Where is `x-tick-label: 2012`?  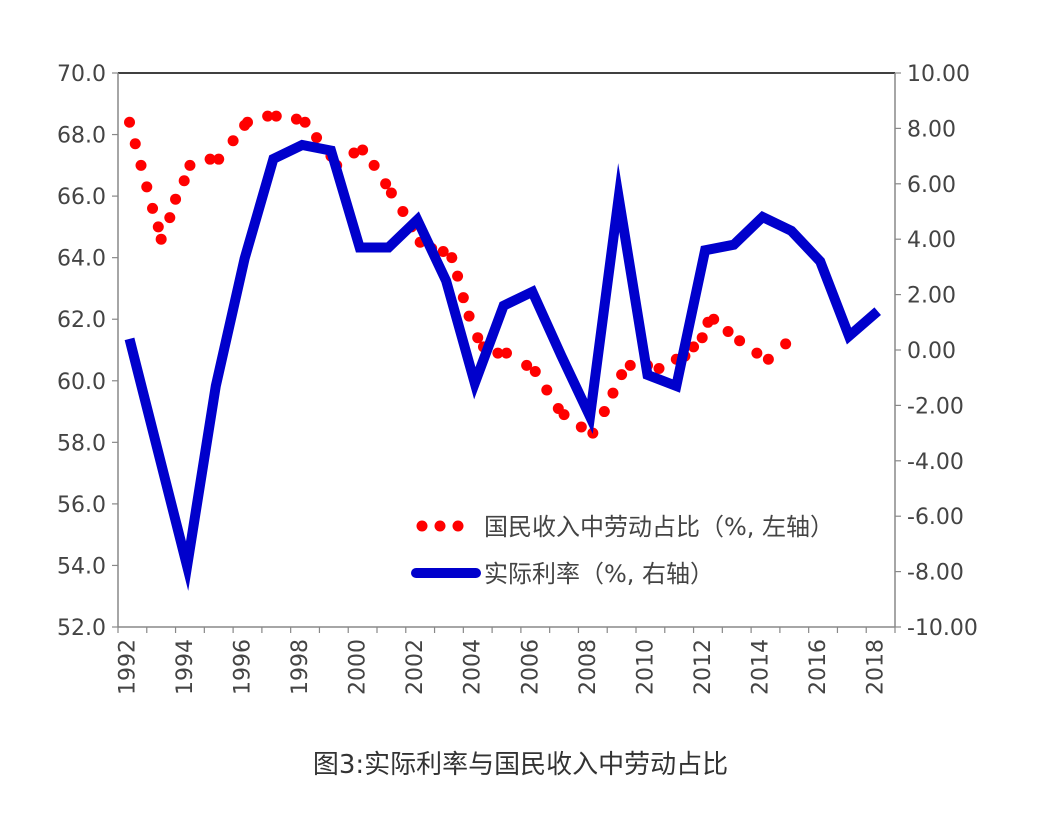
x-tick-label: 2012 is located at coordinates (703, 667).